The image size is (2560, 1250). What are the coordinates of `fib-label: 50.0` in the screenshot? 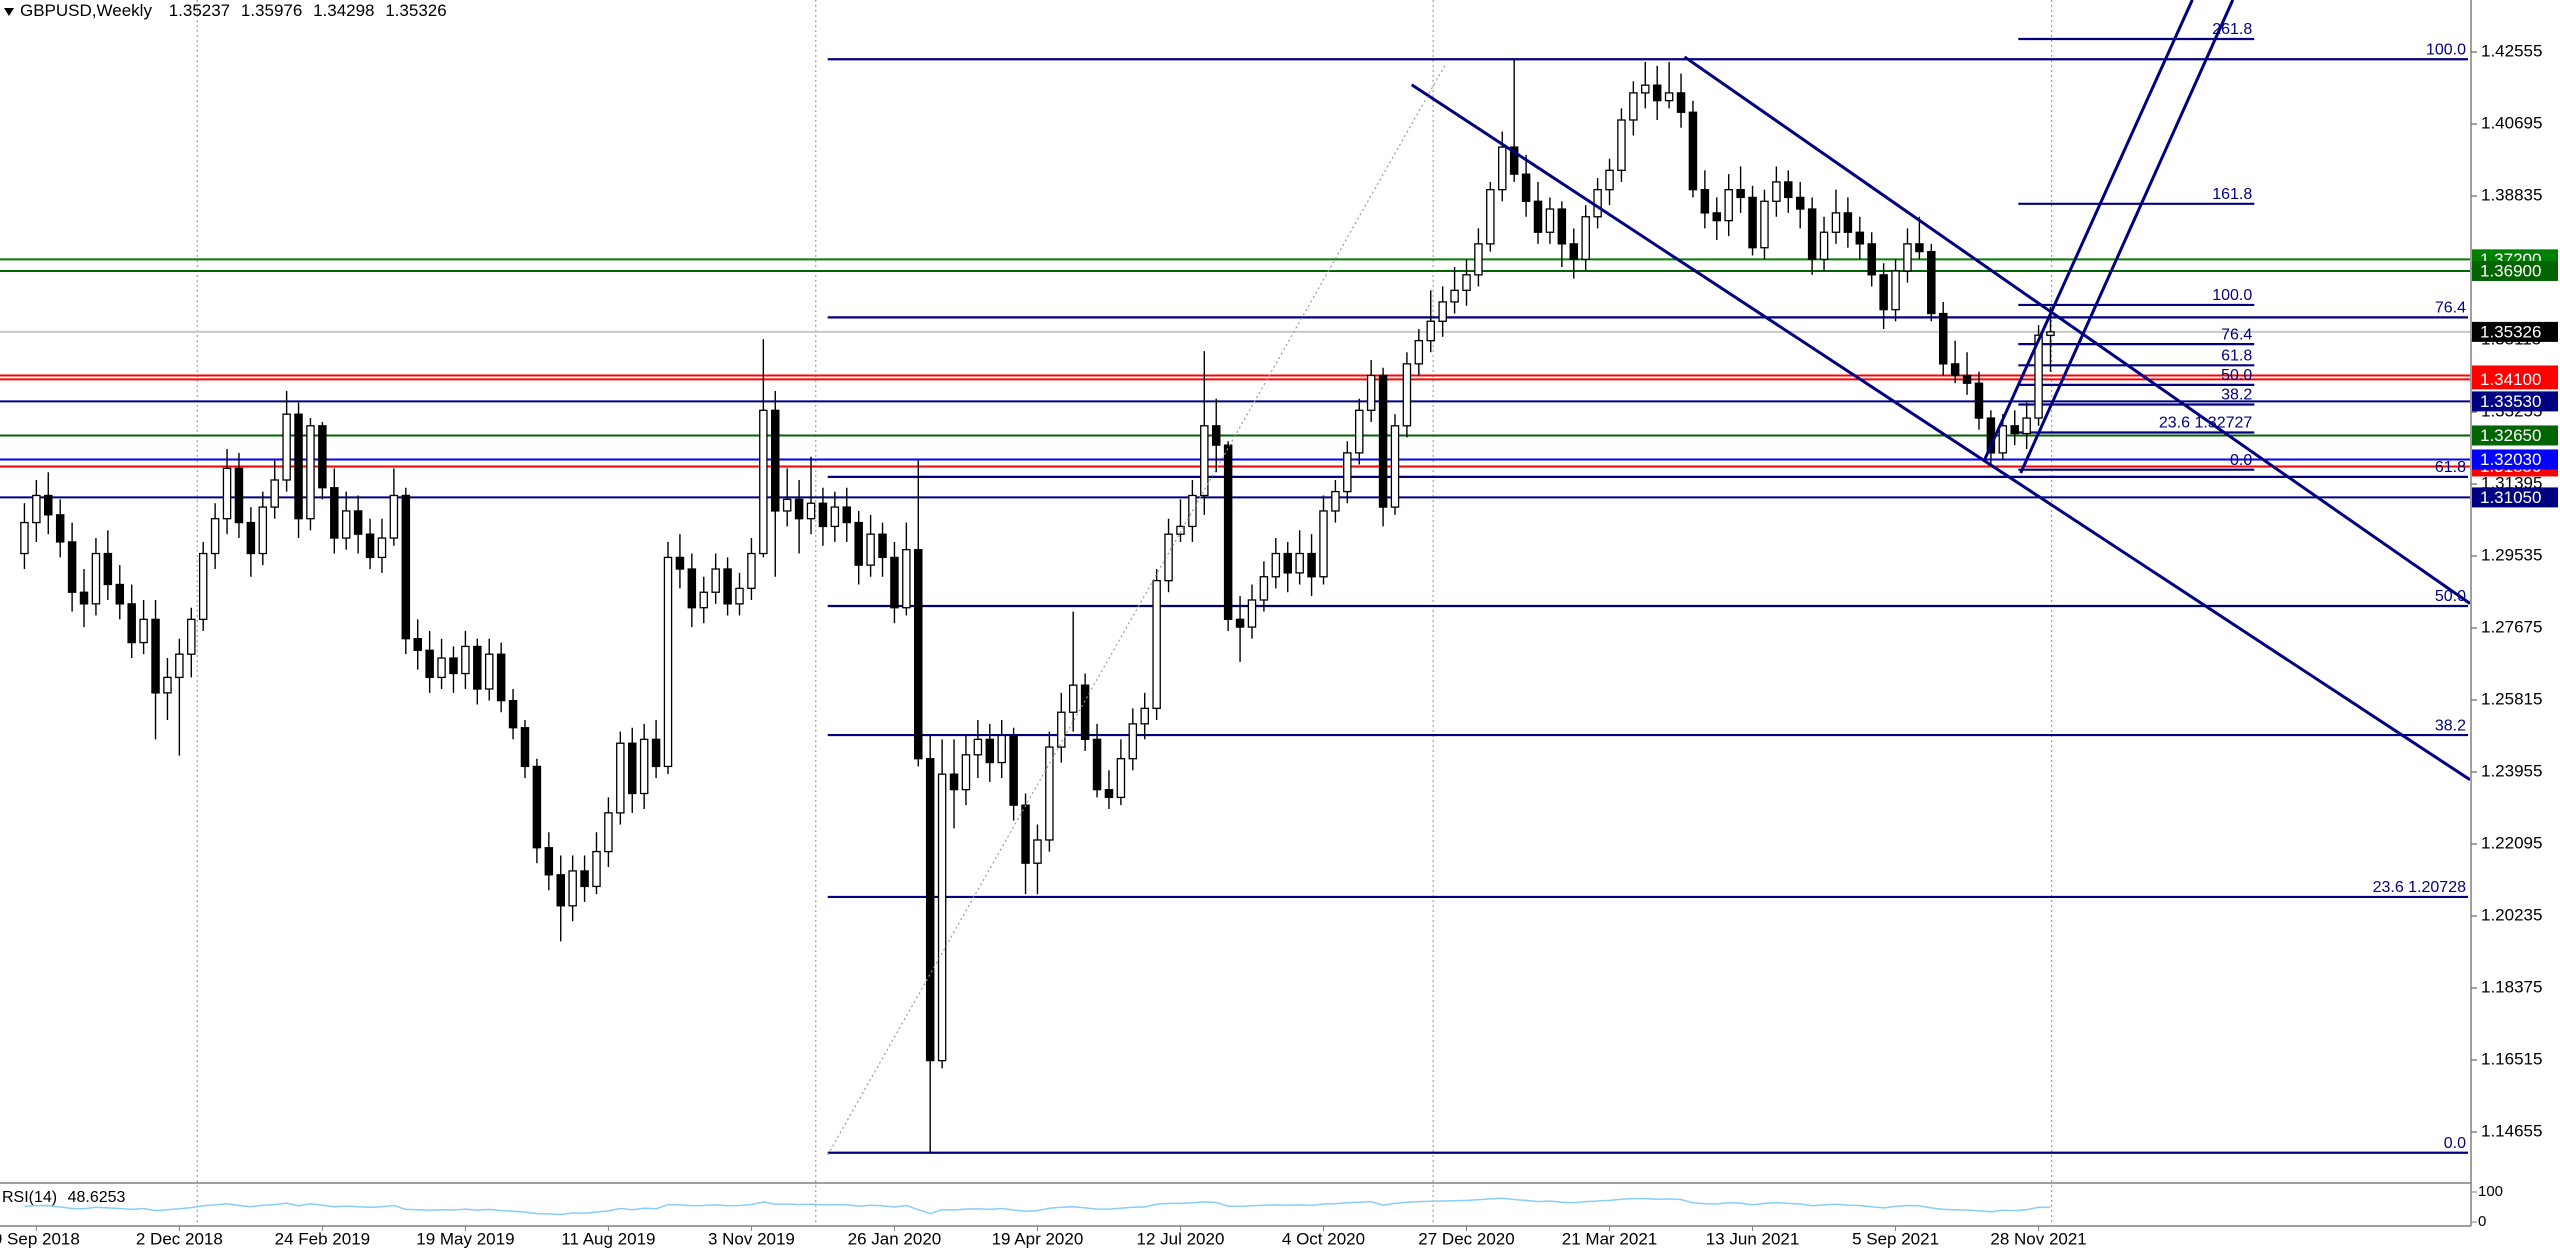 It's located at (2236, 375).